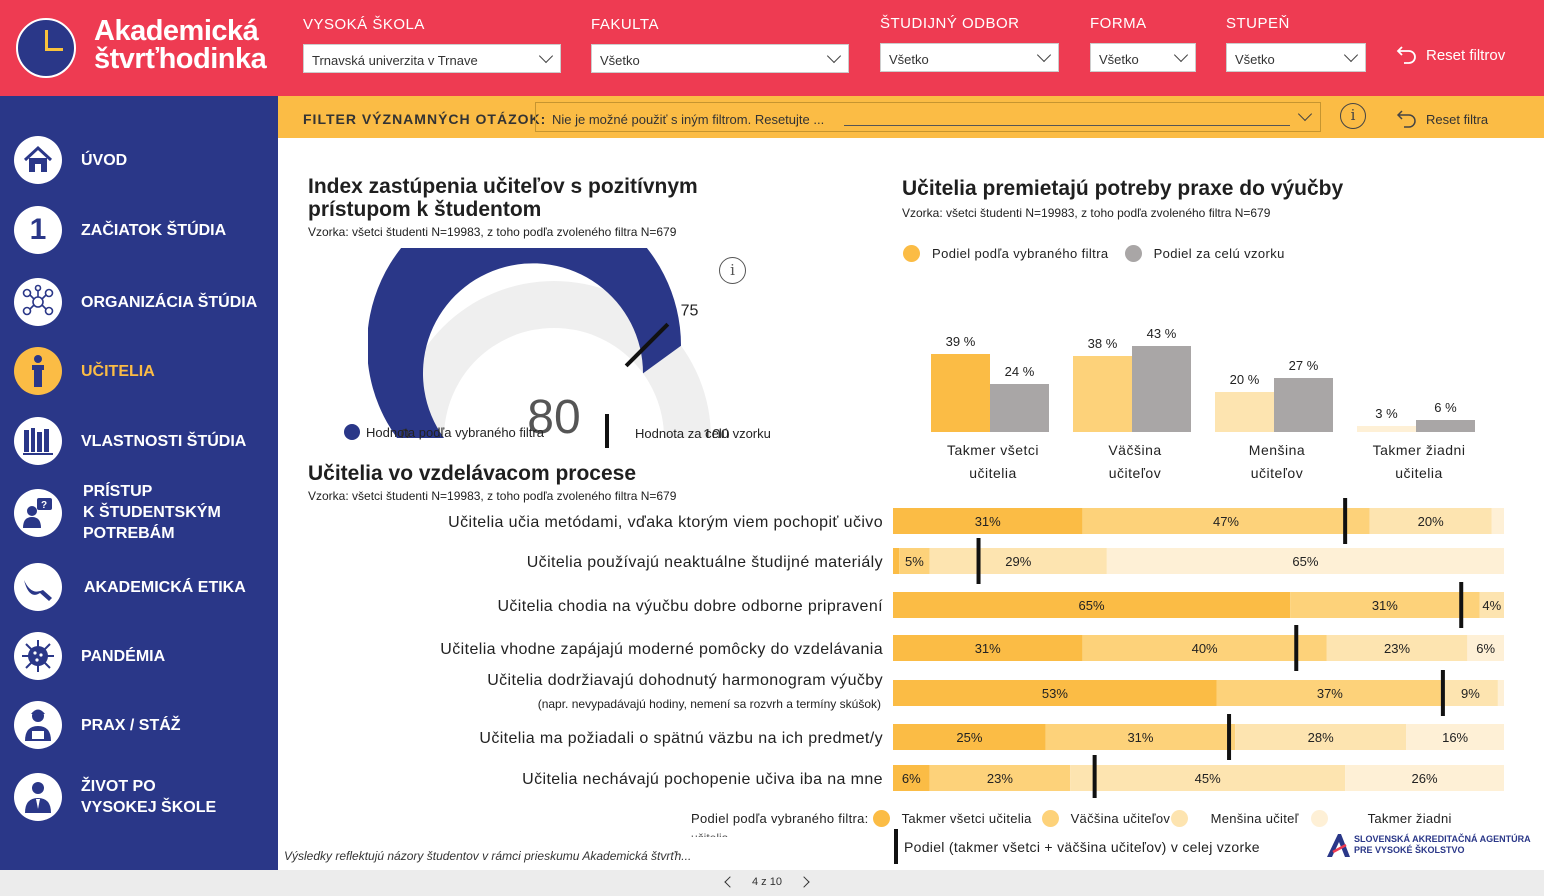  Describe the element at coordinates (1470, 693) in the screenshot. I see `stack-segment-label: 9%` at that location.